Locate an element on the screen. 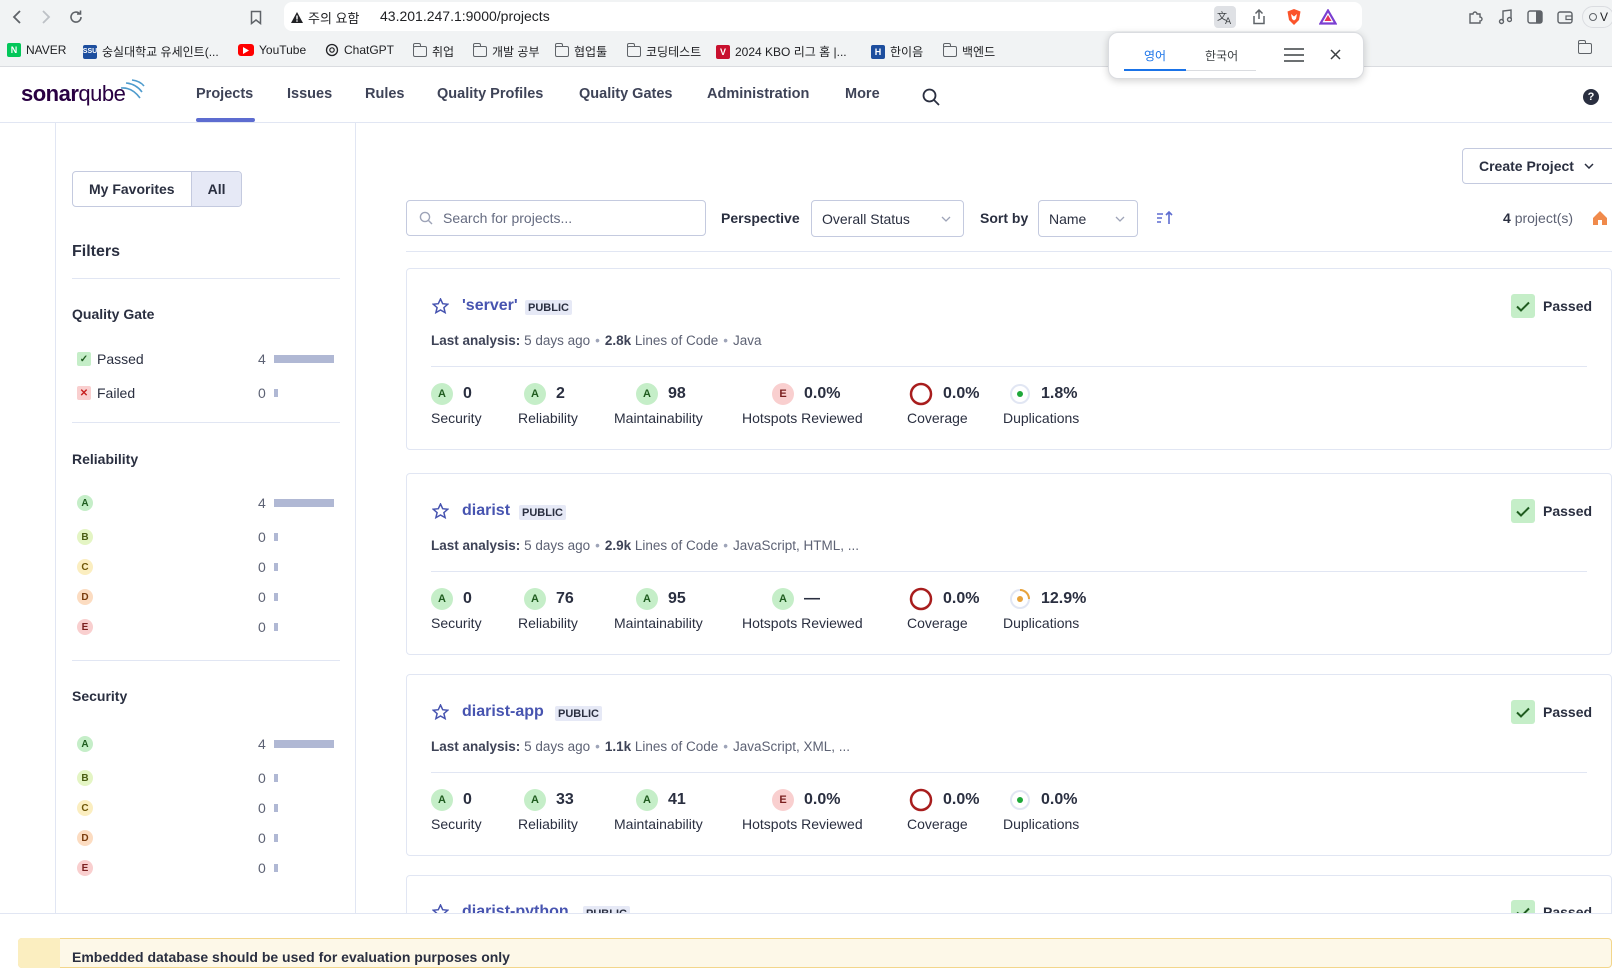  nav-quality-gates: Quality Gates is located at coordinates (626, 94).